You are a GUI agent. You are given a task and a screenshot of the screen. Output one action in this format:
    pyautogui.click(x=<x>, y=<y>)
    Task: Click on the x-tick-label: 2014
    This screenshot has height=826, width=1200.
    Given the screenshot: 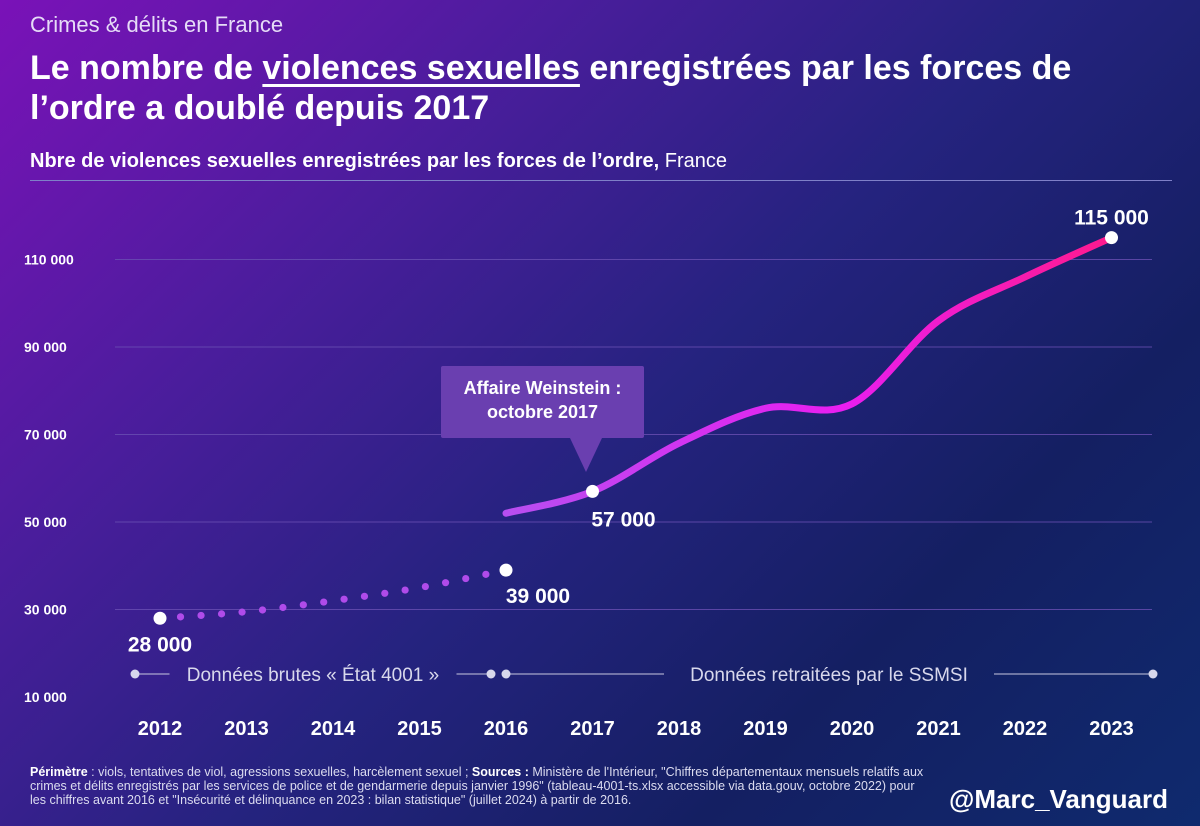 What is the action you would take?
    pyautogui.click(x=333, y=729)
    